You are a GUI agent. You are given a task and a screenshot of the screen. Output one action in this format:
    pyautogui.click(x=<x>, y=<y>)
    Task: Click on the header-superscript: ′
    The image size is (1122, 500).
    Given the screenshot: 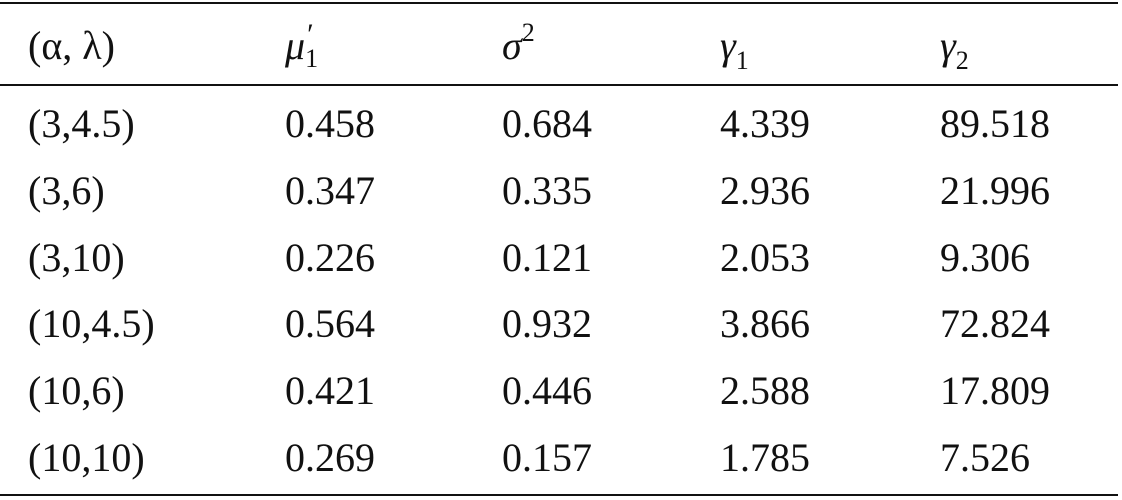 What is the action you would take?
    pyautogui.click(x=310, y=34)
    